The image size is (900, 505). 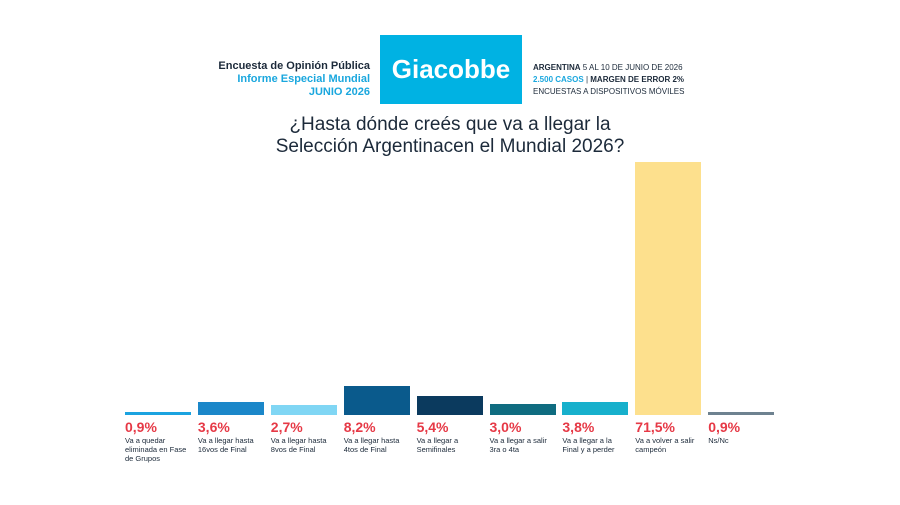 I want to click on report-date: JUNIO 2026, so click(x=339, y=92).